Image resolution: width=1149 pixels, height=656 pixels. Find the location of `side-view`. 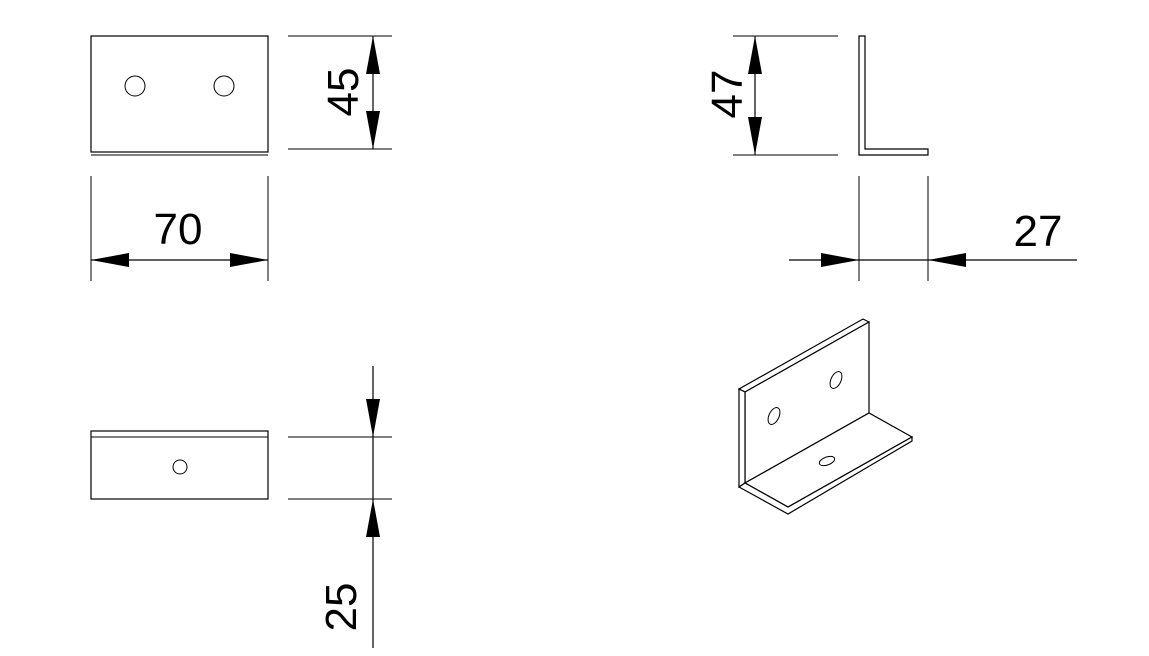

side-view is located at coordinates (893, 95).